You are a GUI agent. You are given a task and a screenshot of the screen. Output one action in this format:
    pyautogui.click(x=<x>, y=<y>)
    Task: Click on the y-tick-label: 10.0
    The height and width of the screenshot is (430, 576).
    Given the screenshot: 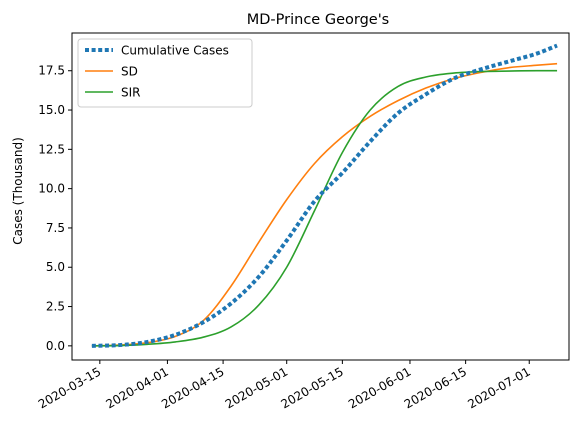 What is the action you would take?
    pyautogui.click(x=51, y=189)
    